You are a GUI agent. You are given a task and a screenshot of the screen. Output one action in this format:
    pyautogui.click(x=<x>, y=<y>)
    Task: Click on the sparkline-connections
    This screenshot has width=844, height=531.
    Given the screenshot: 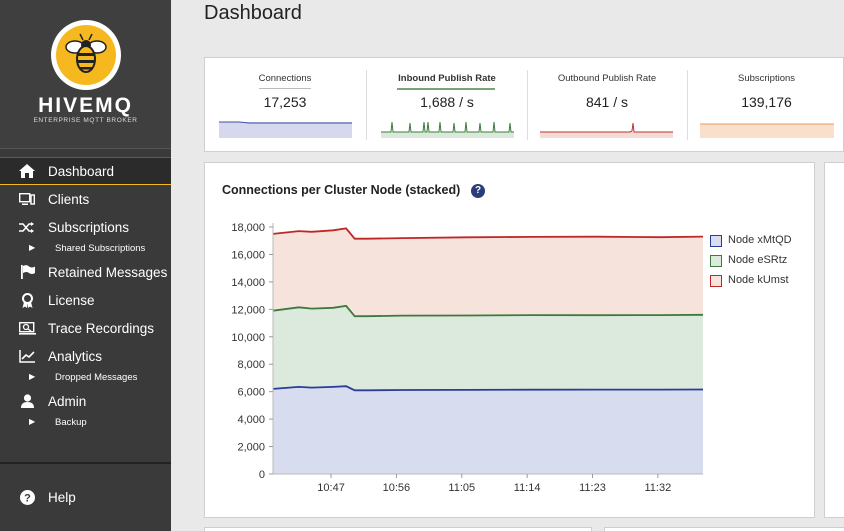 What is the action you would take?
    pyautogui.click(x=285, y=129)
    